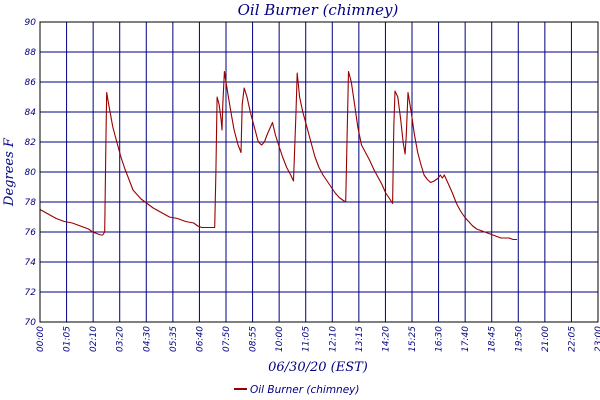 The height and width of the screenshot is (400, 600). I want to click on x-tick-label: 16:30, so click(440, 339).